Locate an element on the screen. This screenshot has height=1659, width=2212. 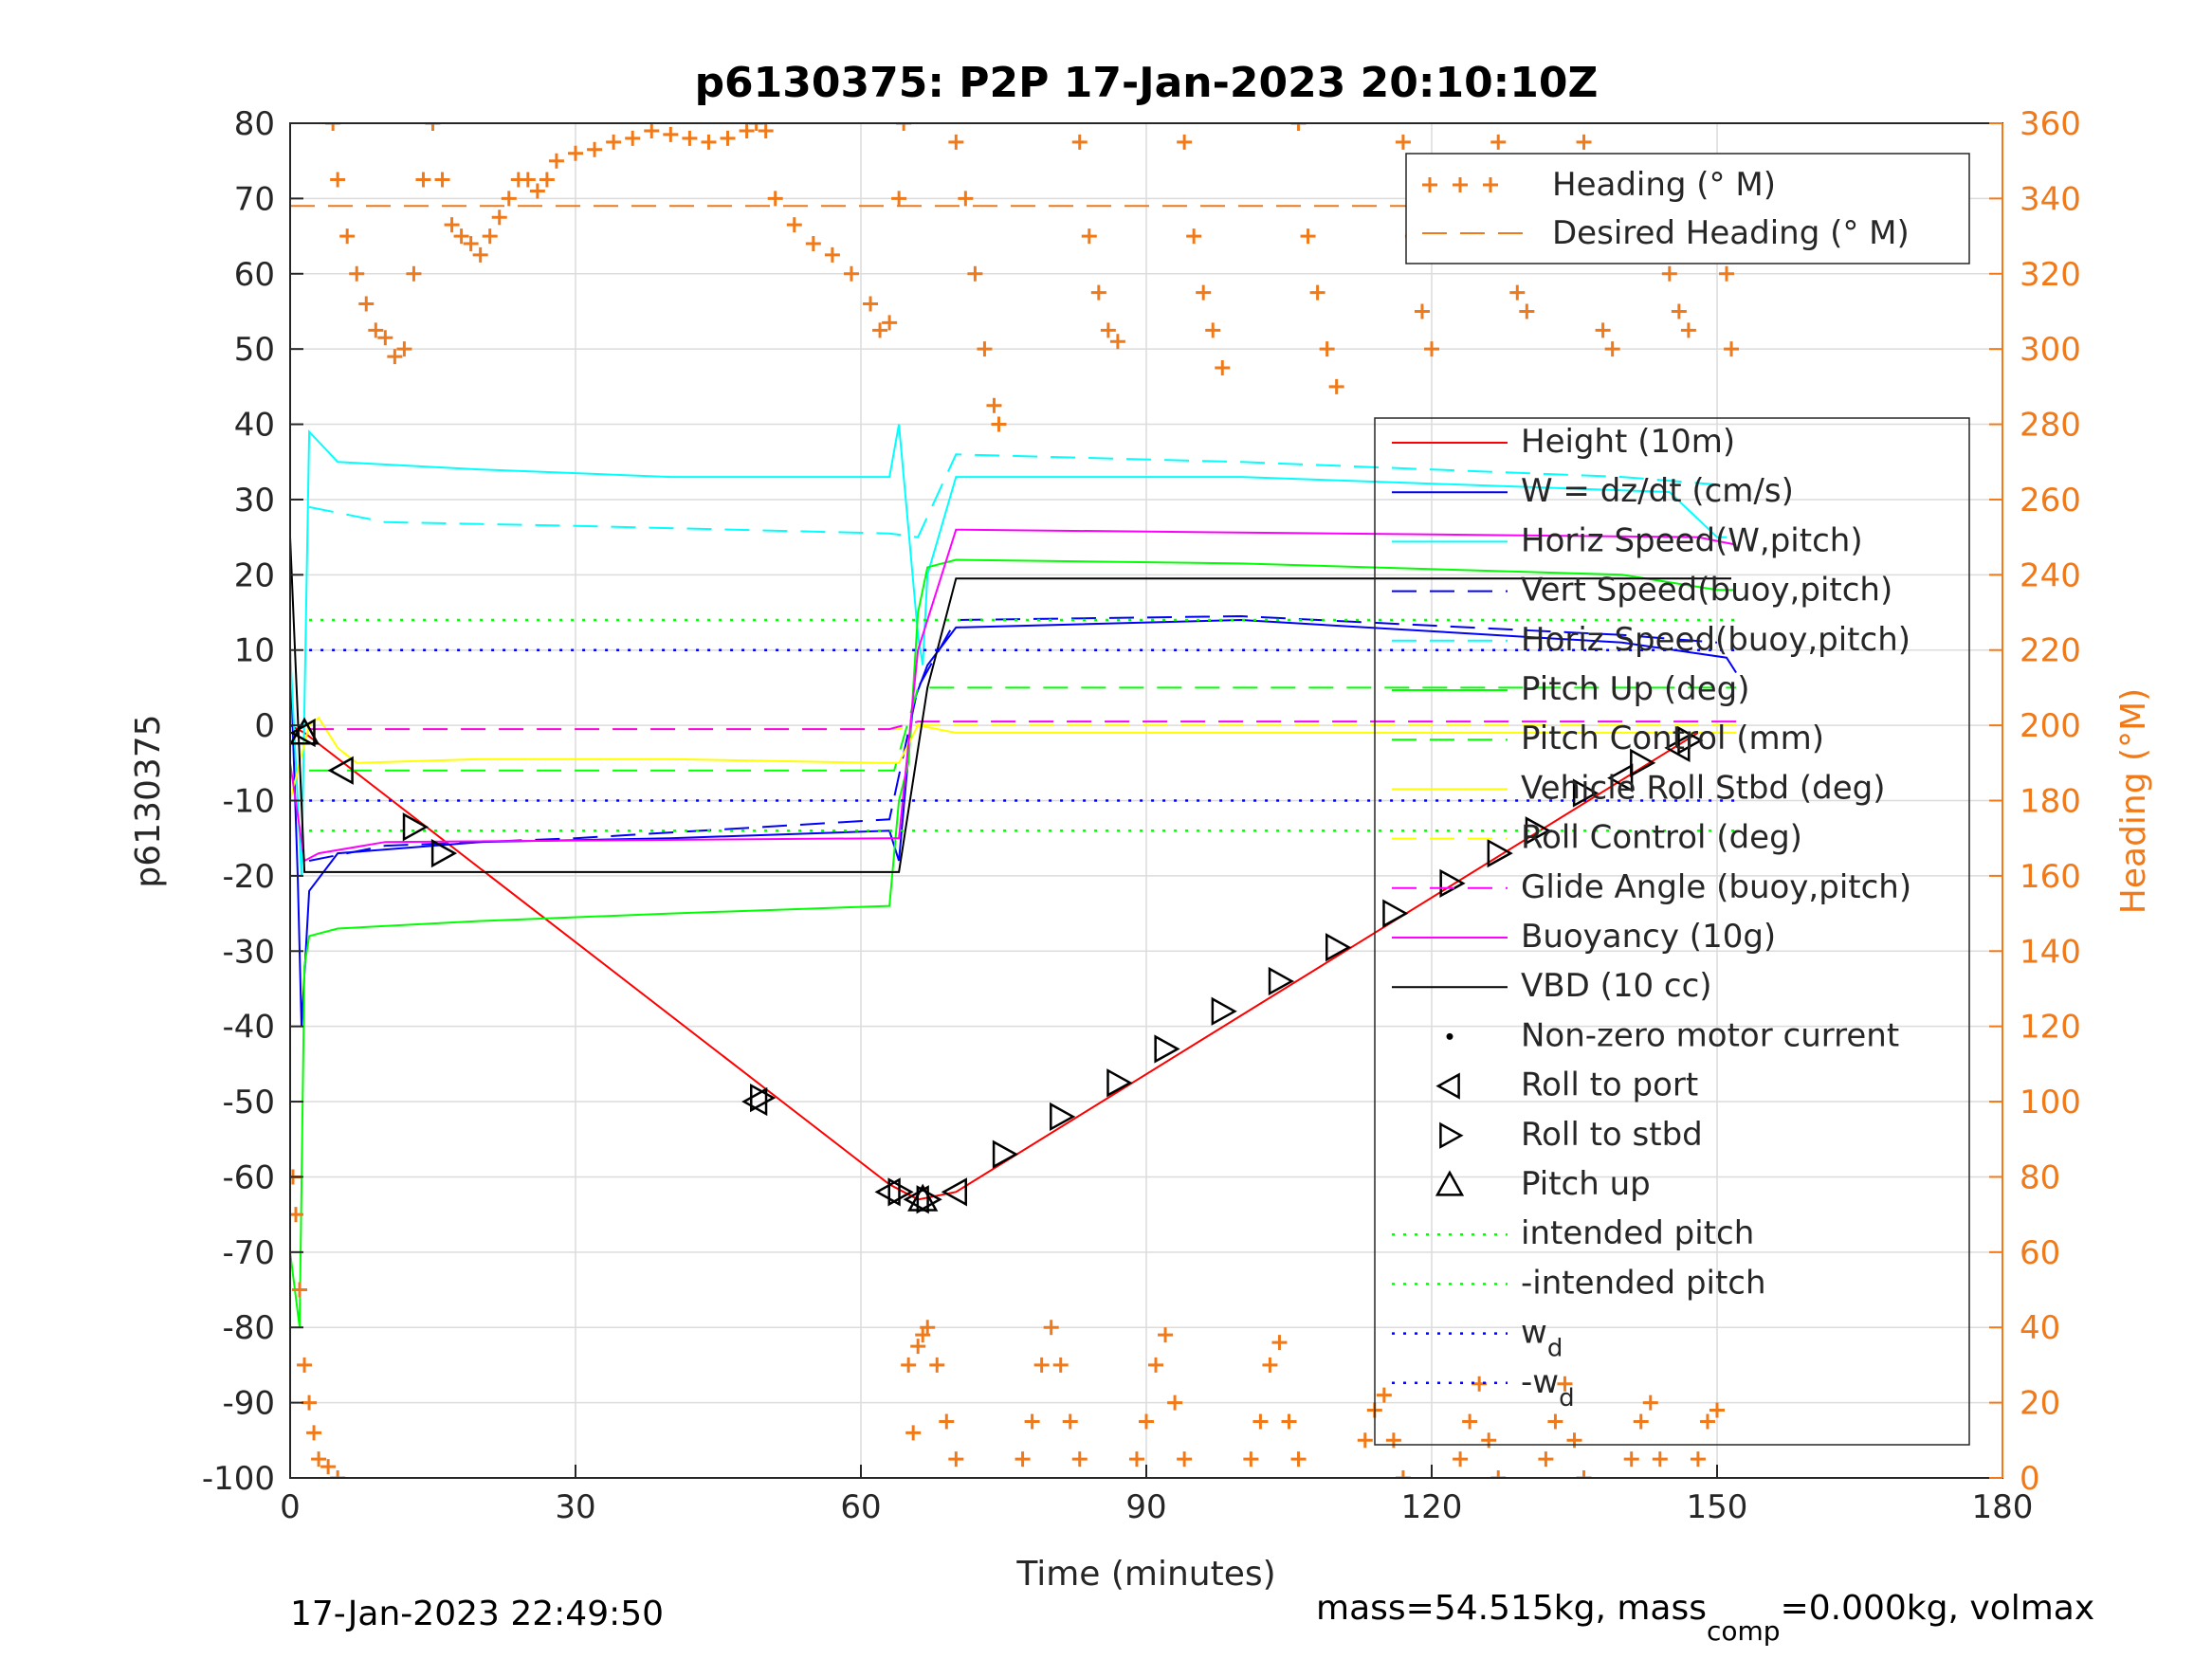
y-right-tick-label: 80 is located at coordinates (2040, 1177).